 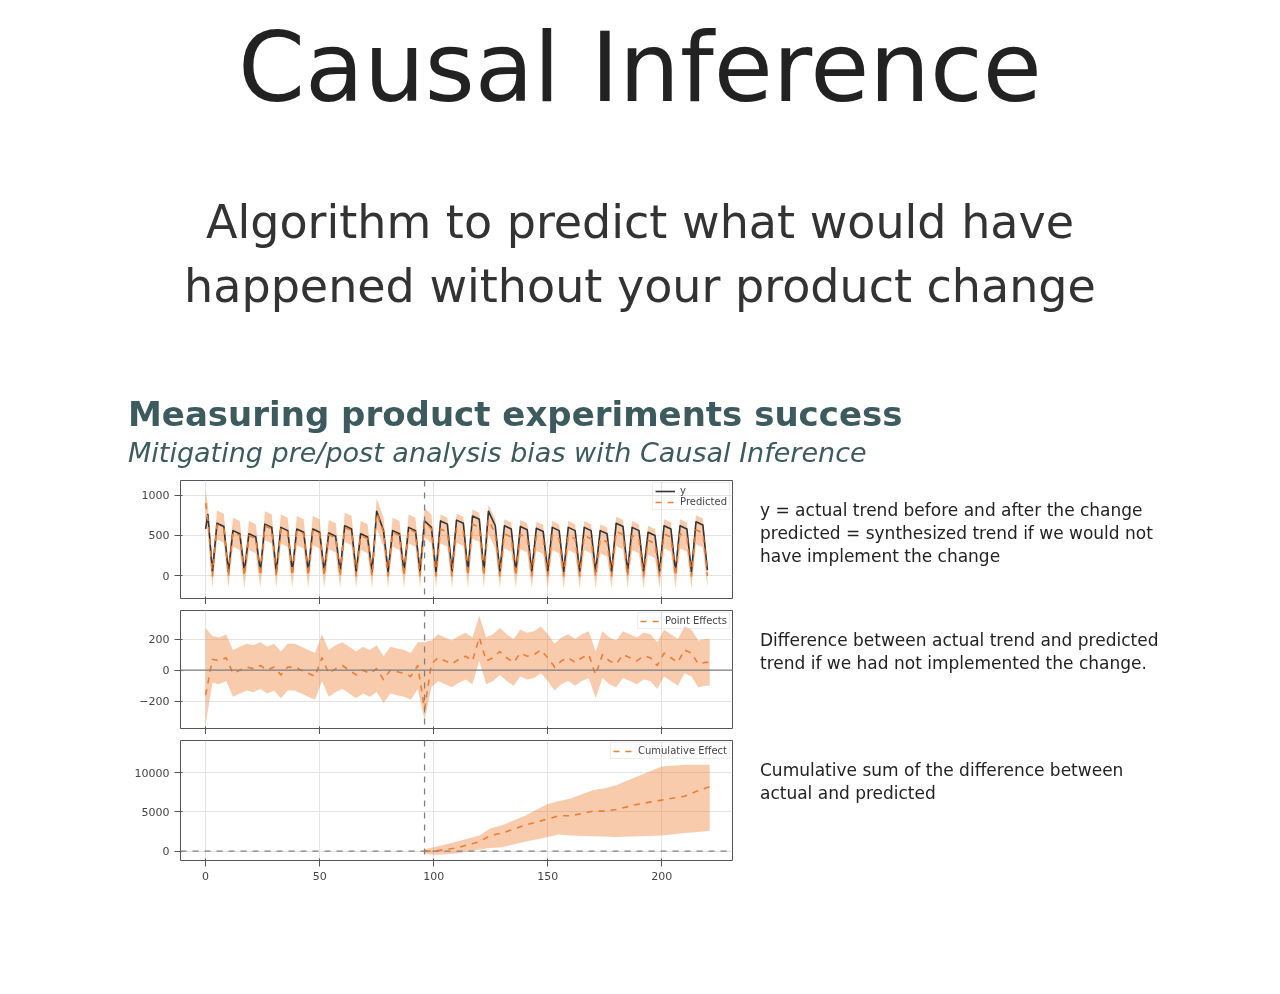 What do you see at coordinates (960, 652) in the screenshot?
I see `text: Difference between actual trend and predicted trend if we had not implemented the change.` at bounding box center [960, 652].